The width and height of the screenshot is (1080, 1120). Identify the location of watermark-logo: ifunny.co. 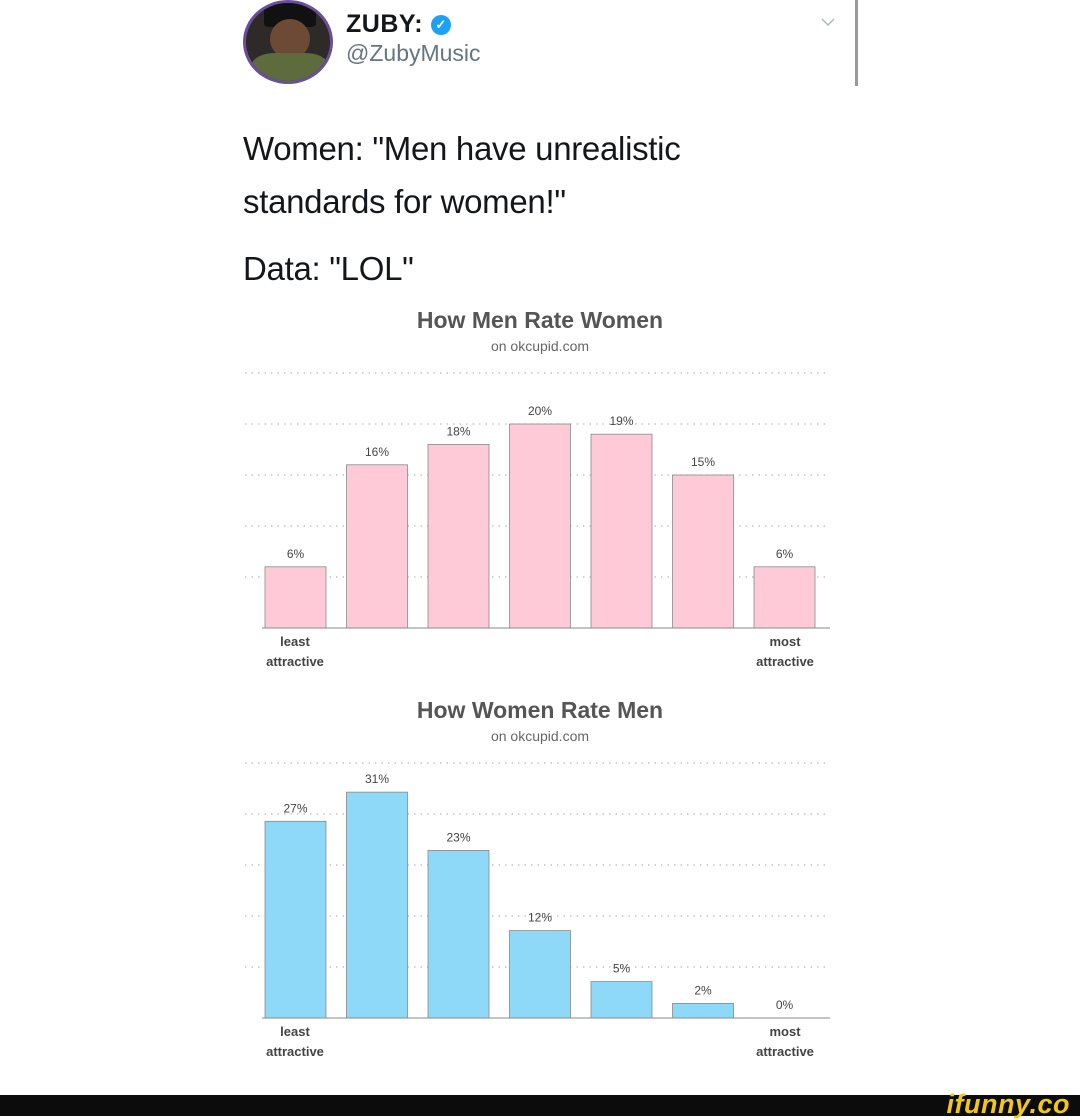
(1008, 1104).